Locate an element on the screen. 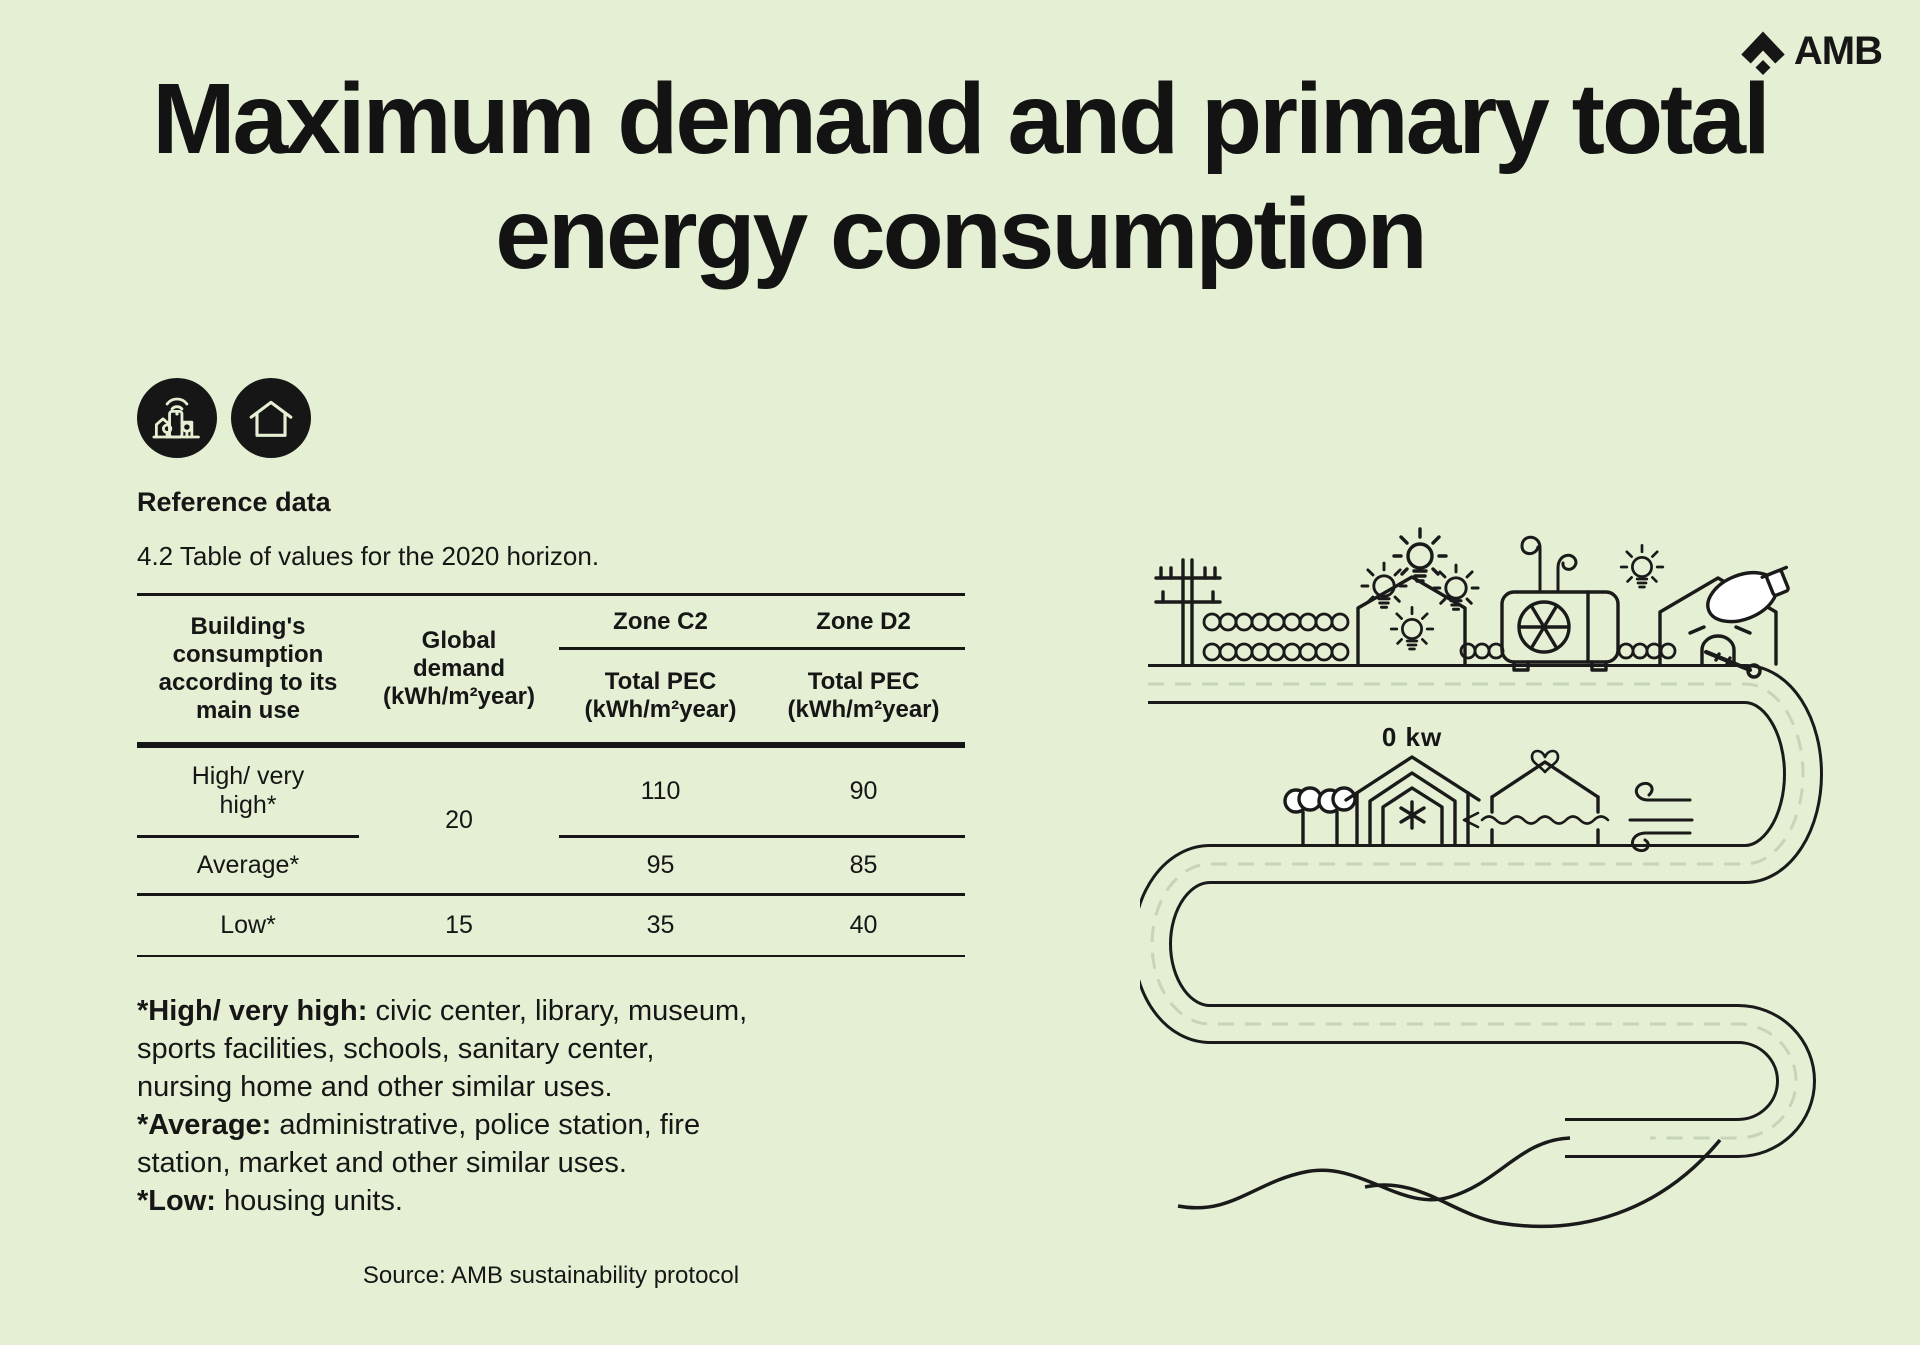 Image resolution: width=1920 pixels, height=1357 pixels. col-header-global-demand: Global demand (kWh/m²year) is located at coordinates (459, 670).